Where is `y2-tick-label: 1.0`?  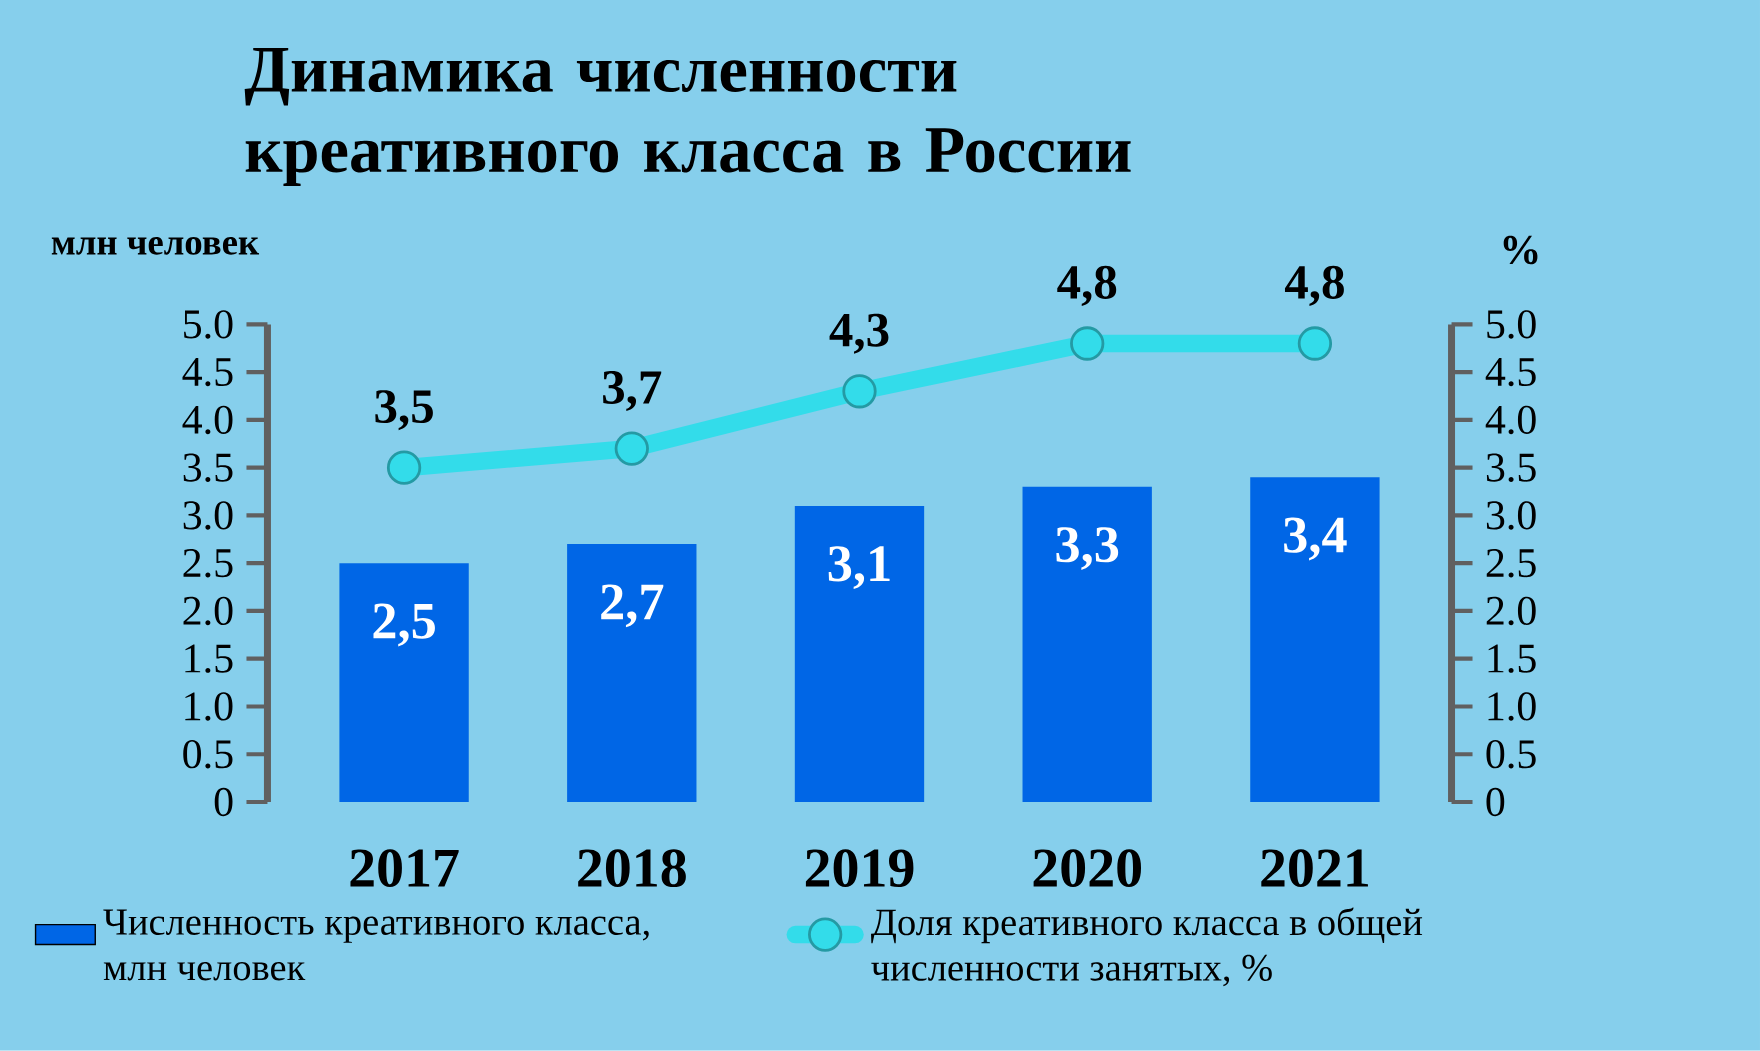
y2-tick-label: 1.0 is located at coordinates (1512, 706).